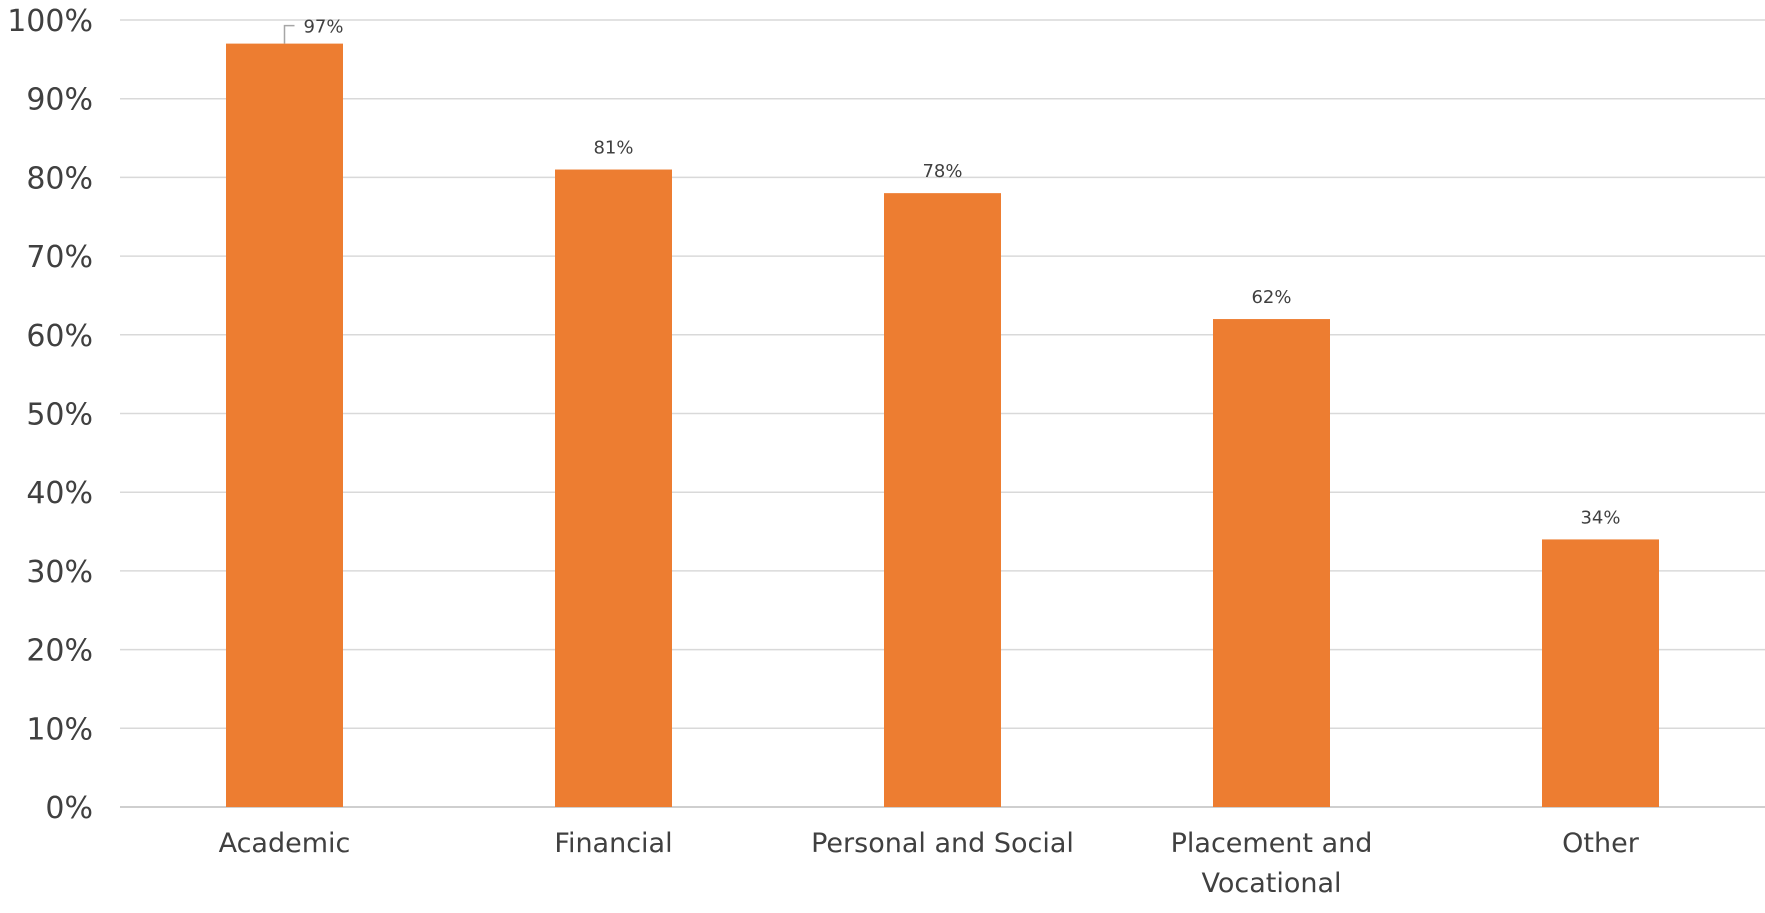 The width and height of the screenshot is (1765, 913). What do you see at coordinates (59, 729) in the screenshot?
I see `y-tick-label: 10%` at bounding box center [59, 729].